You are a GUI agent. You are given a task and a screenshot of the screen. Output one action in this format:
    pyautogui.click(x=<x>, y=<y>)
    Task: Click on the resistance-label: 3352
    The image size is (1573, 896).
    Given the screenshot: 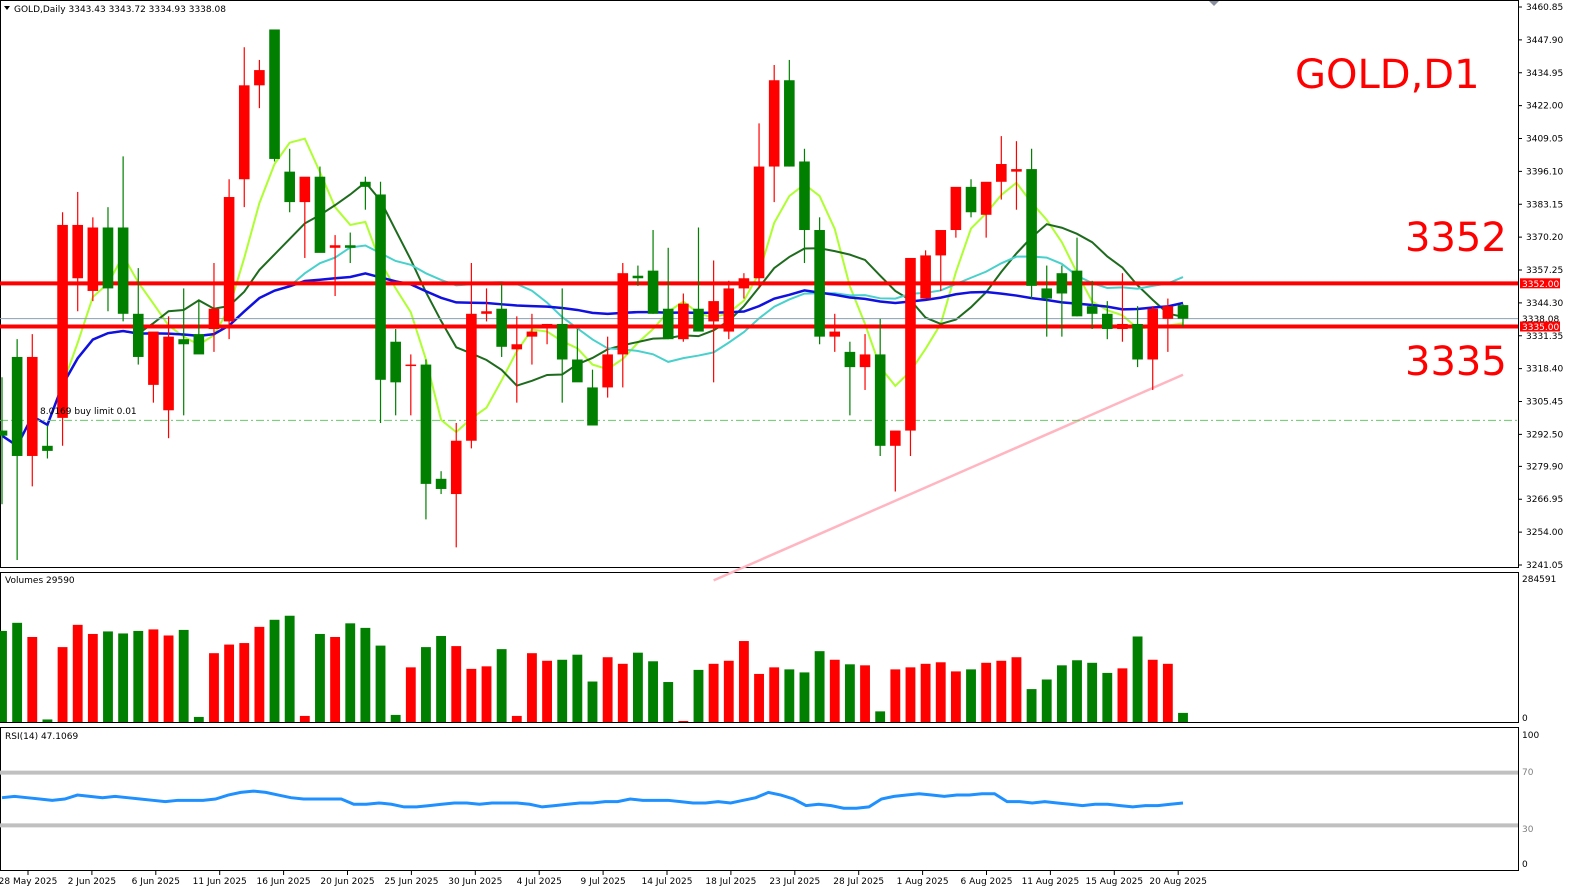 What is the action you would take?
    pyautogui.click(x=1456, y=238)
    